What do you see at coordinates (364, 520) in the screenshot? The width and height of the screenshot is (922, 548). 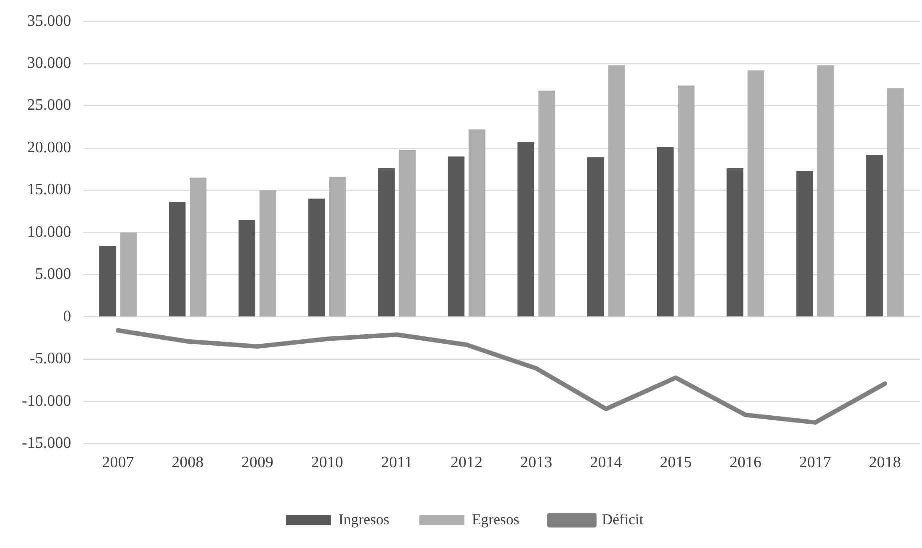 I see `legend-label: Ingresos` at bounding box center [364, 520].